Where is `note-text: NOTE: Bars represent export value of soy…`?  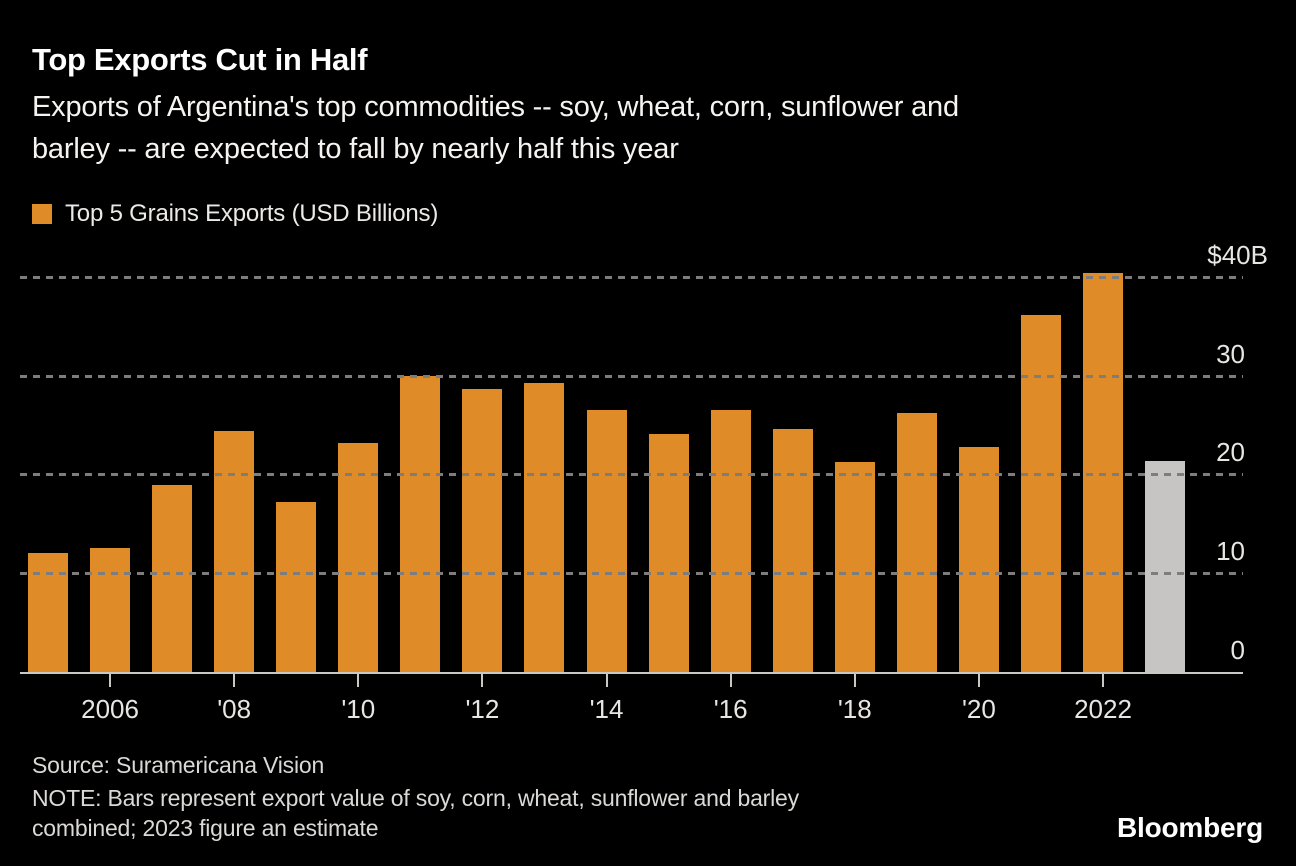
note-text: NOTE: Bars represent export value of soy… is located at coordinates (415, 813).